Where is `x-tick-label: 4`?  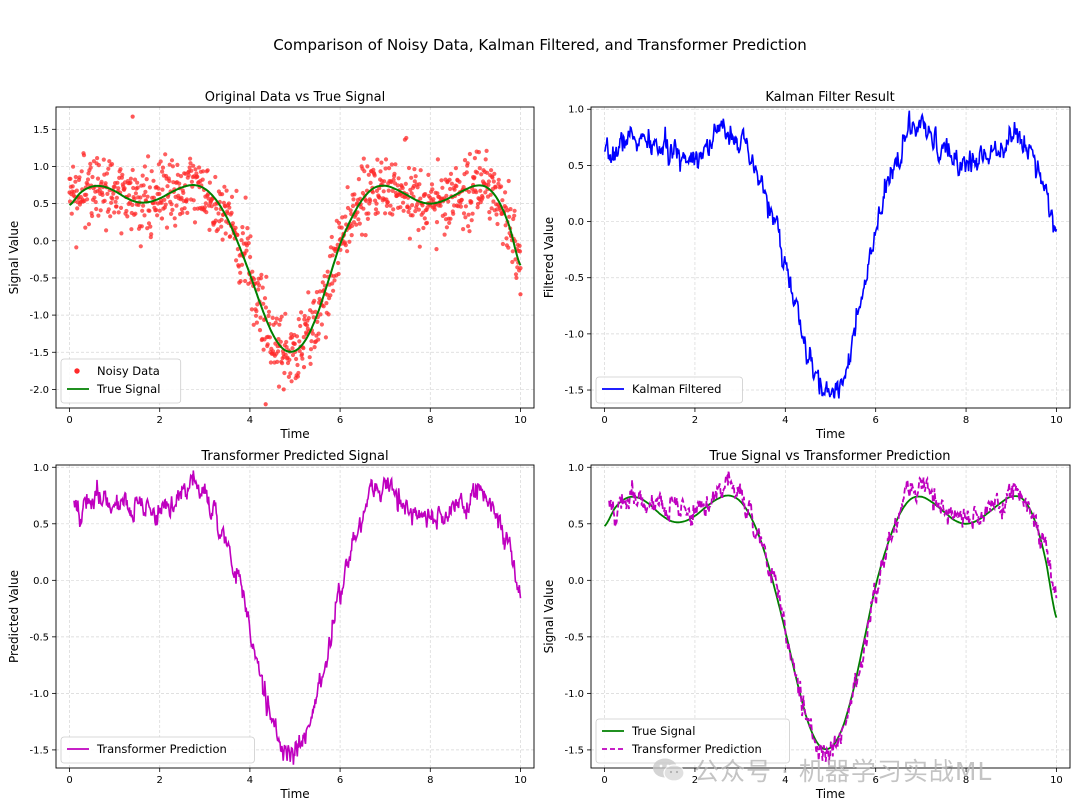
x-tick-label: 4 is located at coordinates (250, 420).